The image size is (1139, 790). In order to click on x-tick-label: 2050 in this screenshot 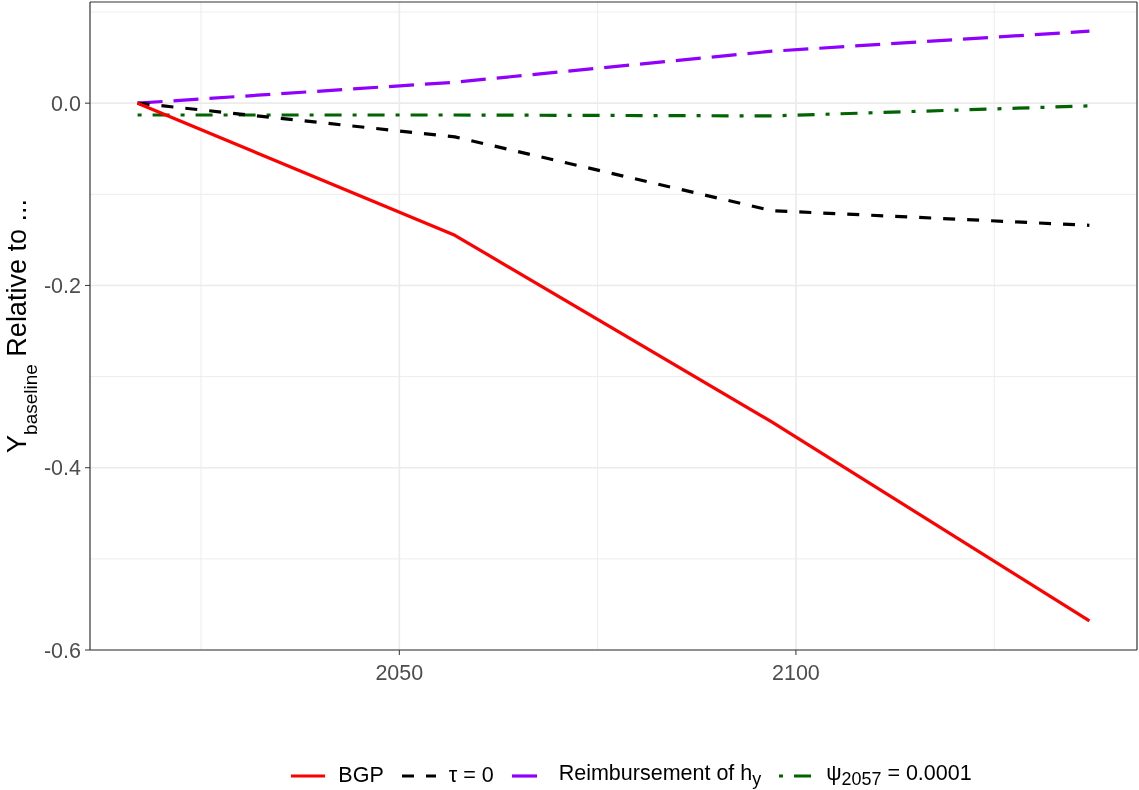, I will do `click(399, 673)`.